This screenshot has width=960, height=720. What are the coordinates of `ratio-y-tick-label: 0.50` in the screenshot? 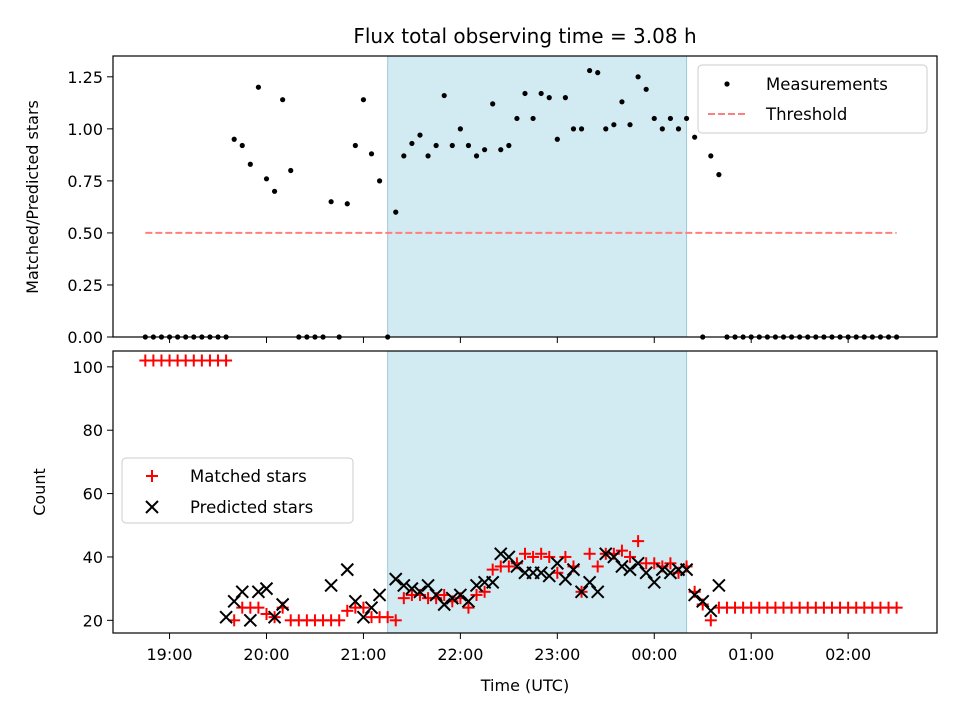 It's located at (85, 233).